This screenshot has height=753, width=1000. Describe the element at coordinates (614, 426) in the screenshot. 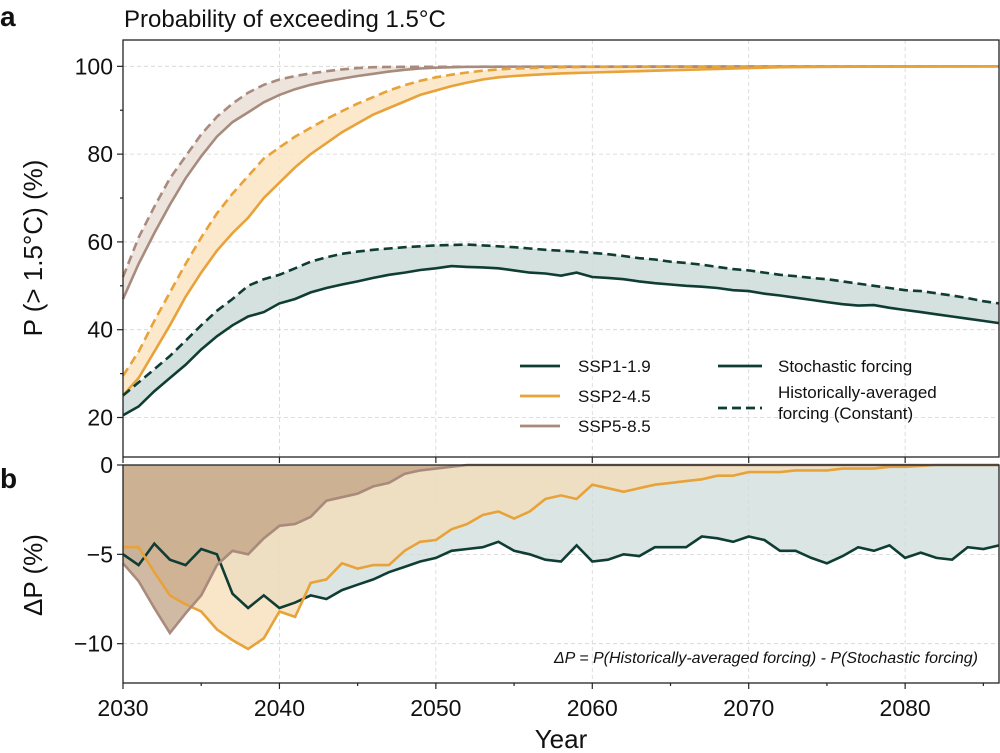

I see `legend-label-ssp5-8-5: SSP5-8.5` at that location.